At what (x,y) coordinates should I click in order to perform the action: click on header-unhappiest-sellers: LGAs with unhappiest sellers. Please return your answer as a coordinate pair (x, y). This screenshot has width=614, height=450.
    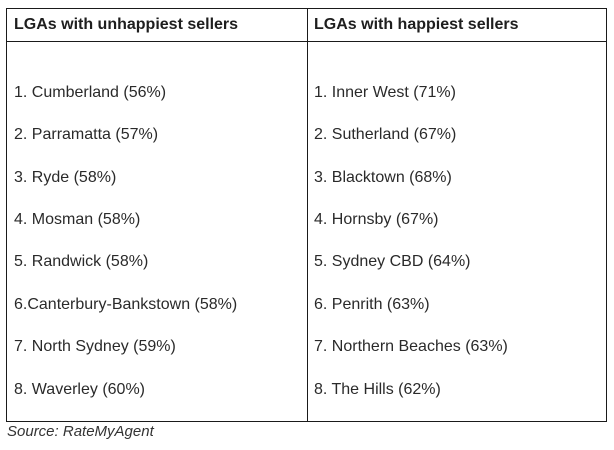
    Looking at the image, I should click on (126, 24).